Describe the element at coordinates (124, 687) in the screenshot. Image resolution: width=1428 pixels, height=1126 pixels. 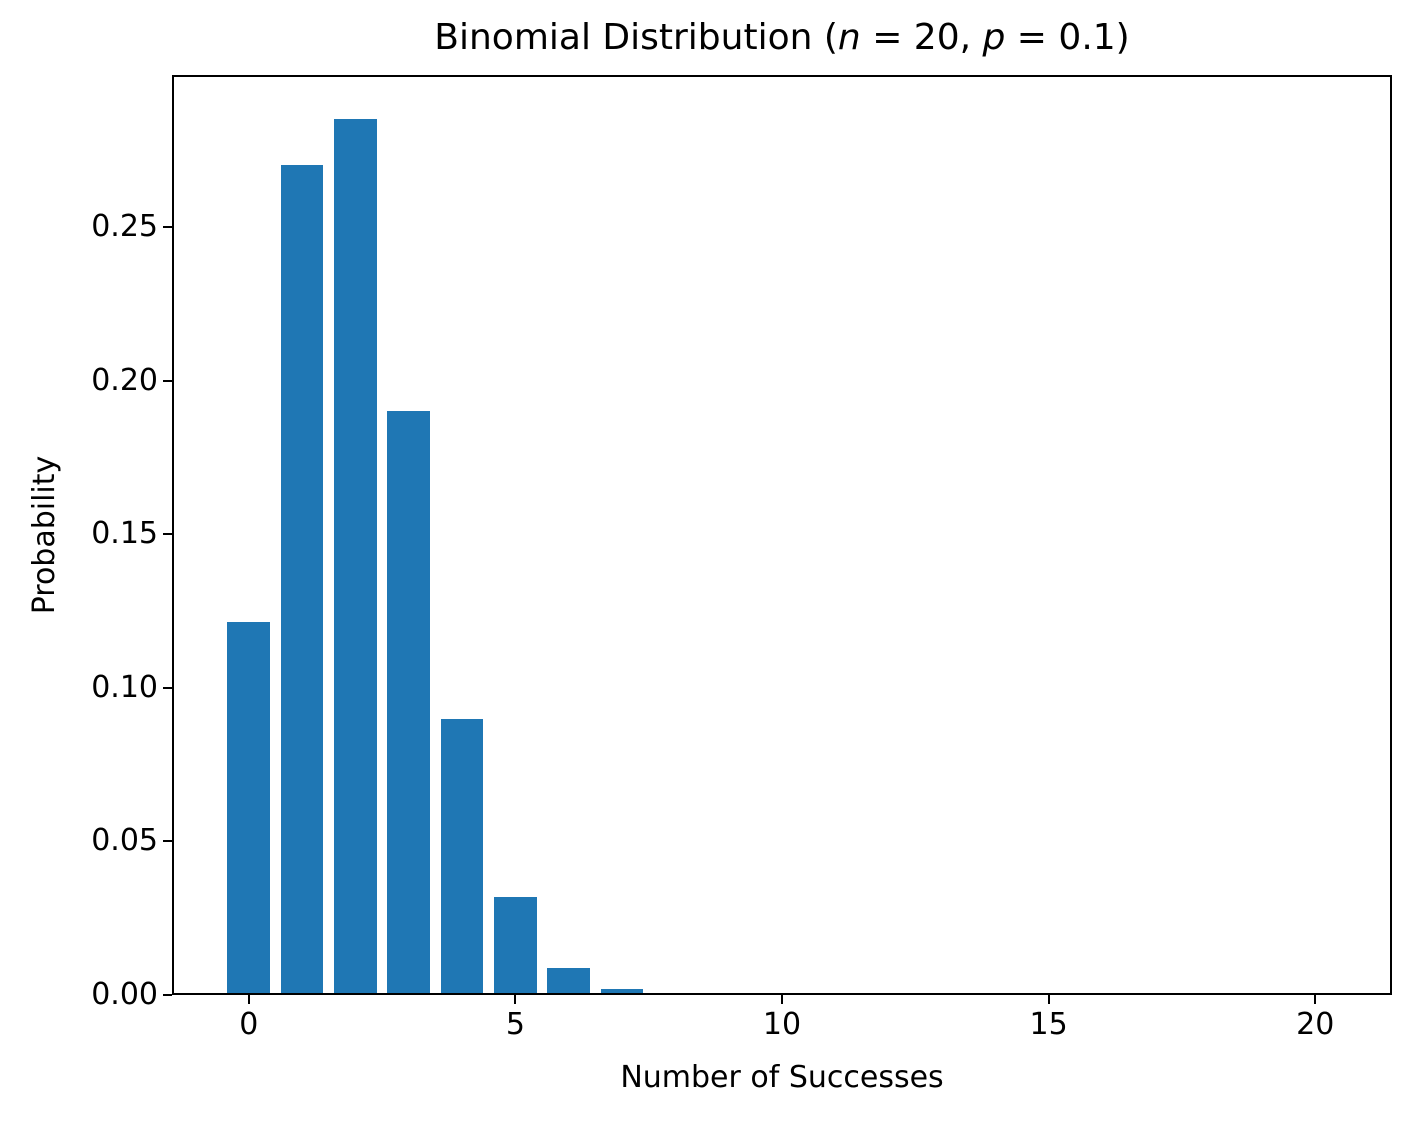
I see `y-tick-label: 0.10` at that location.